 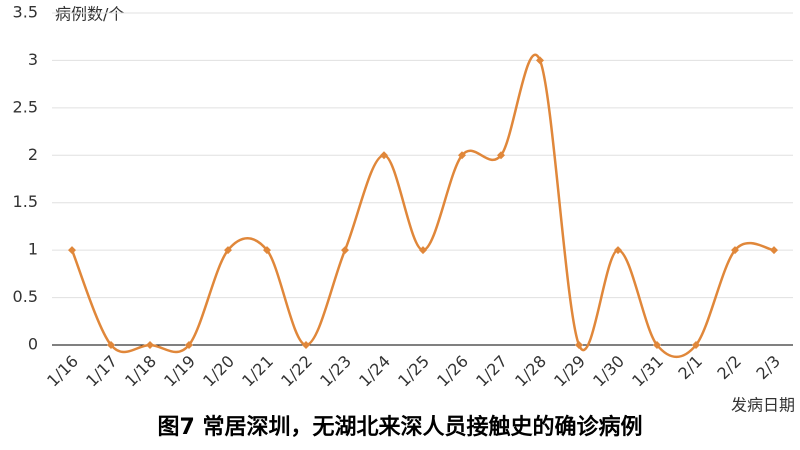 I want to click on x-tick-label: 1/16, so click(x=62, y=371).